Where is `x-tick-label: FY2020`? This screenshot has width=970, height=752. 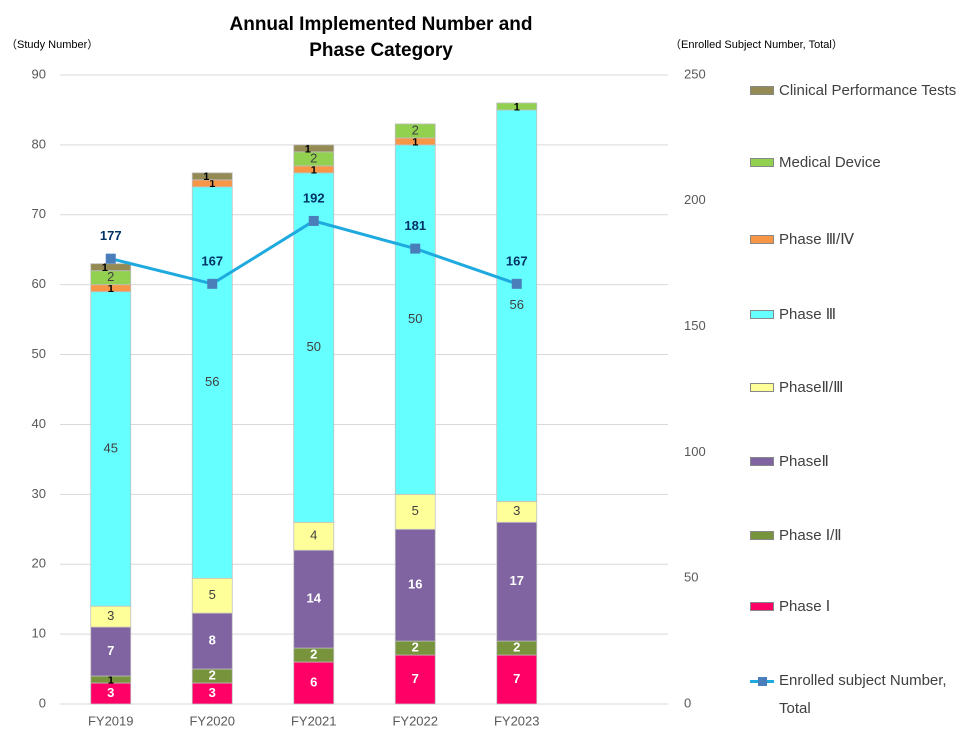 x-tick-label: FY2020 is located at coordinates (212, 720).